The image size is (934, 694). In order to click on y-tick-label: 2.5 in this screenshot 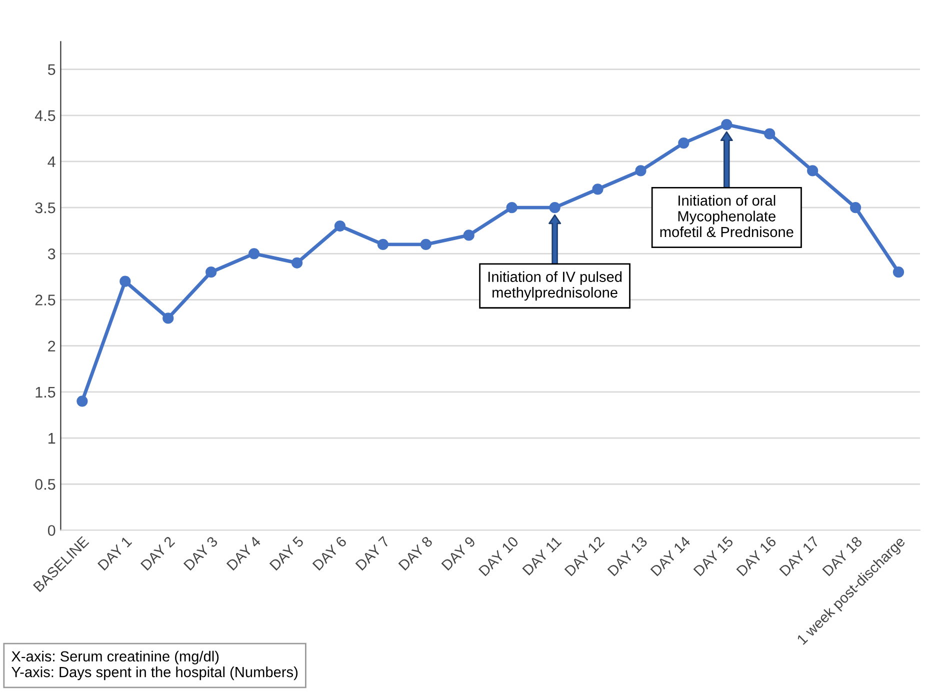, I will do `click(45, 300)`.